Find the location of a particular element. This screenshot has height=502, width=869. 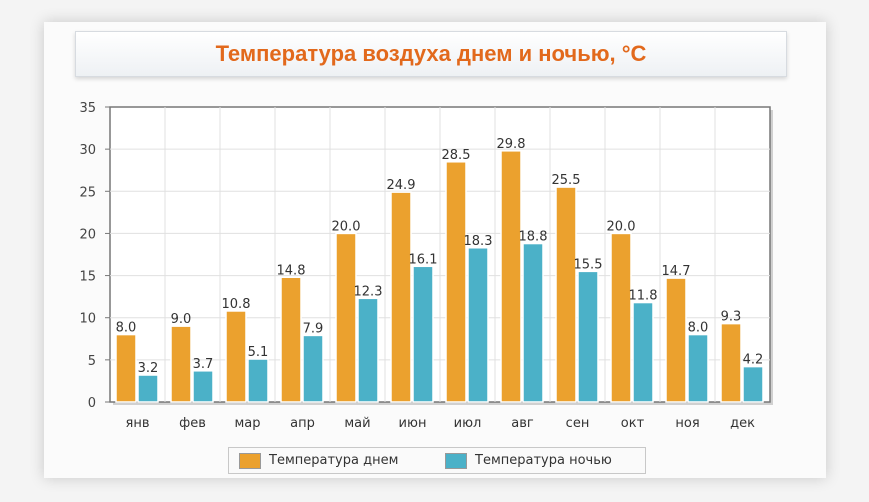

chart-title: Температура воздуха днем и ночью, °C is located at coordinates (431, 53).